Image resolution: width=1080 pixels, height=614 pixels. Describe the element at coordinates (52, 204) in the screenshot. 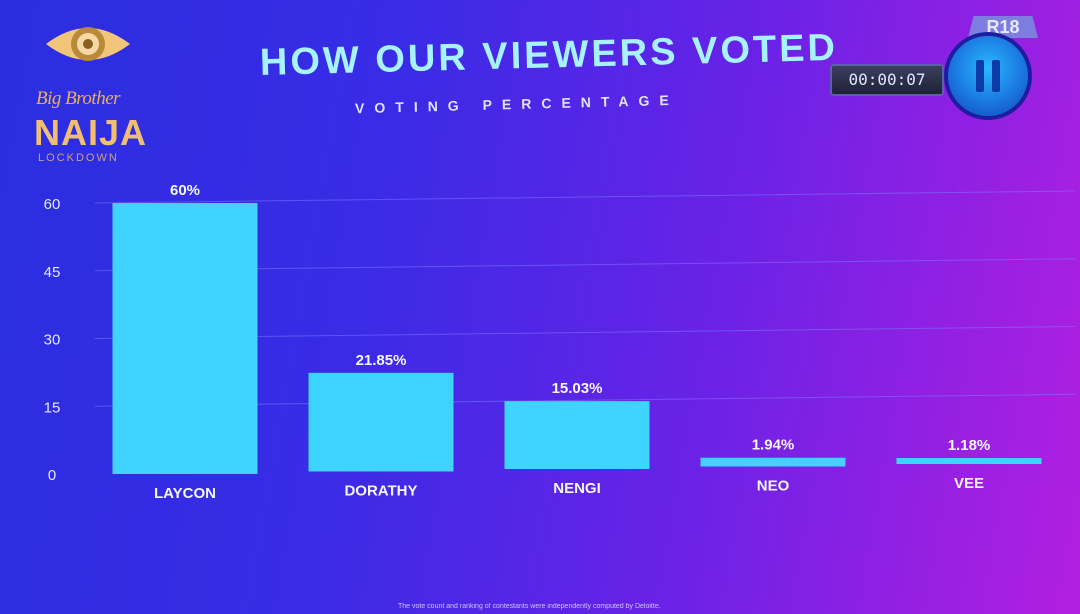

I see `y-tick-label: 60` at that location.